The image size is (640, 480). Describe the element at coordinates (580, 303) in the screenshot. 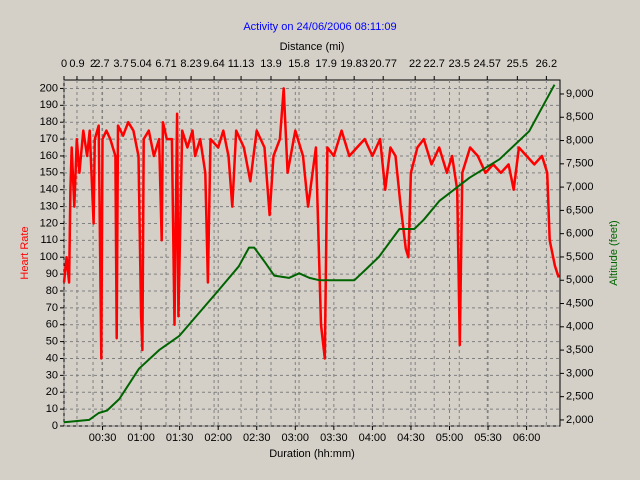

I see `y2-tick-label: 4,500` at that location.